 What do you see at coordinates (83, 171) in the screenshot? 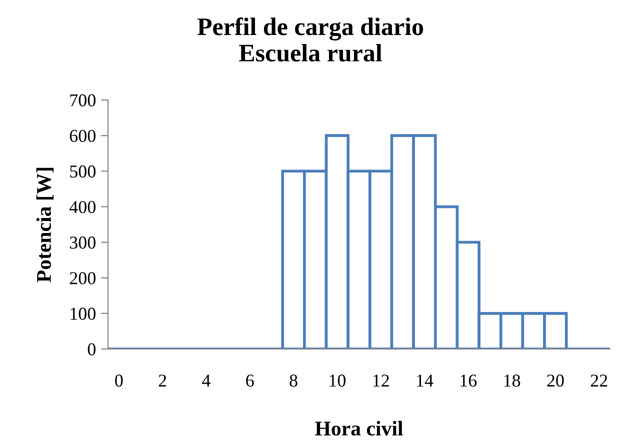
I see `y-tick-label: 500` at bounding box center [83, 171].